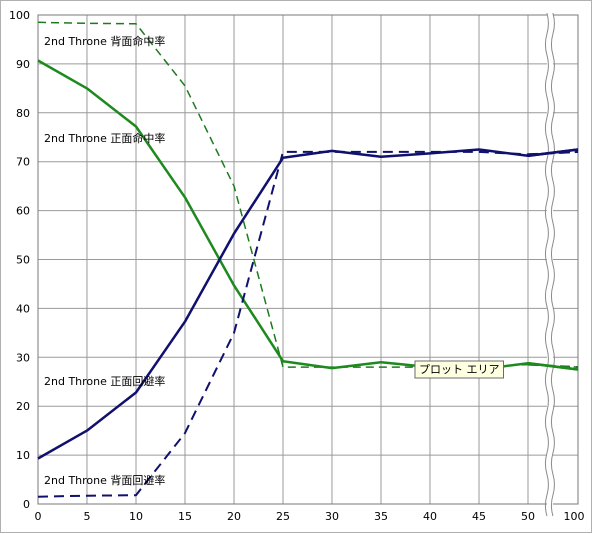 The width and height of the screenshot is (592, 534). Describe the element at coordinates (104, 381) in the screenshot. I see `series-label-3: 2nd Throne 正面回避率` at that location.